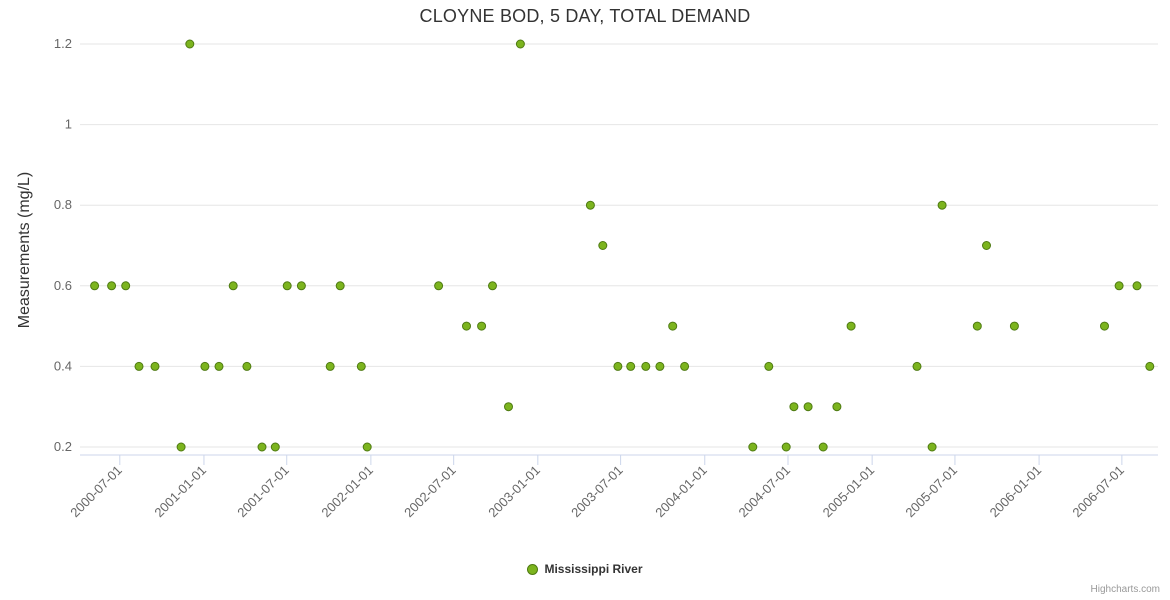 The width and height of the screenshot is (1170, 600). Describe the element at coordinates (514, 492) in the screenshot. I see `x-axis-tick-label: 2003-01-01` at that location.